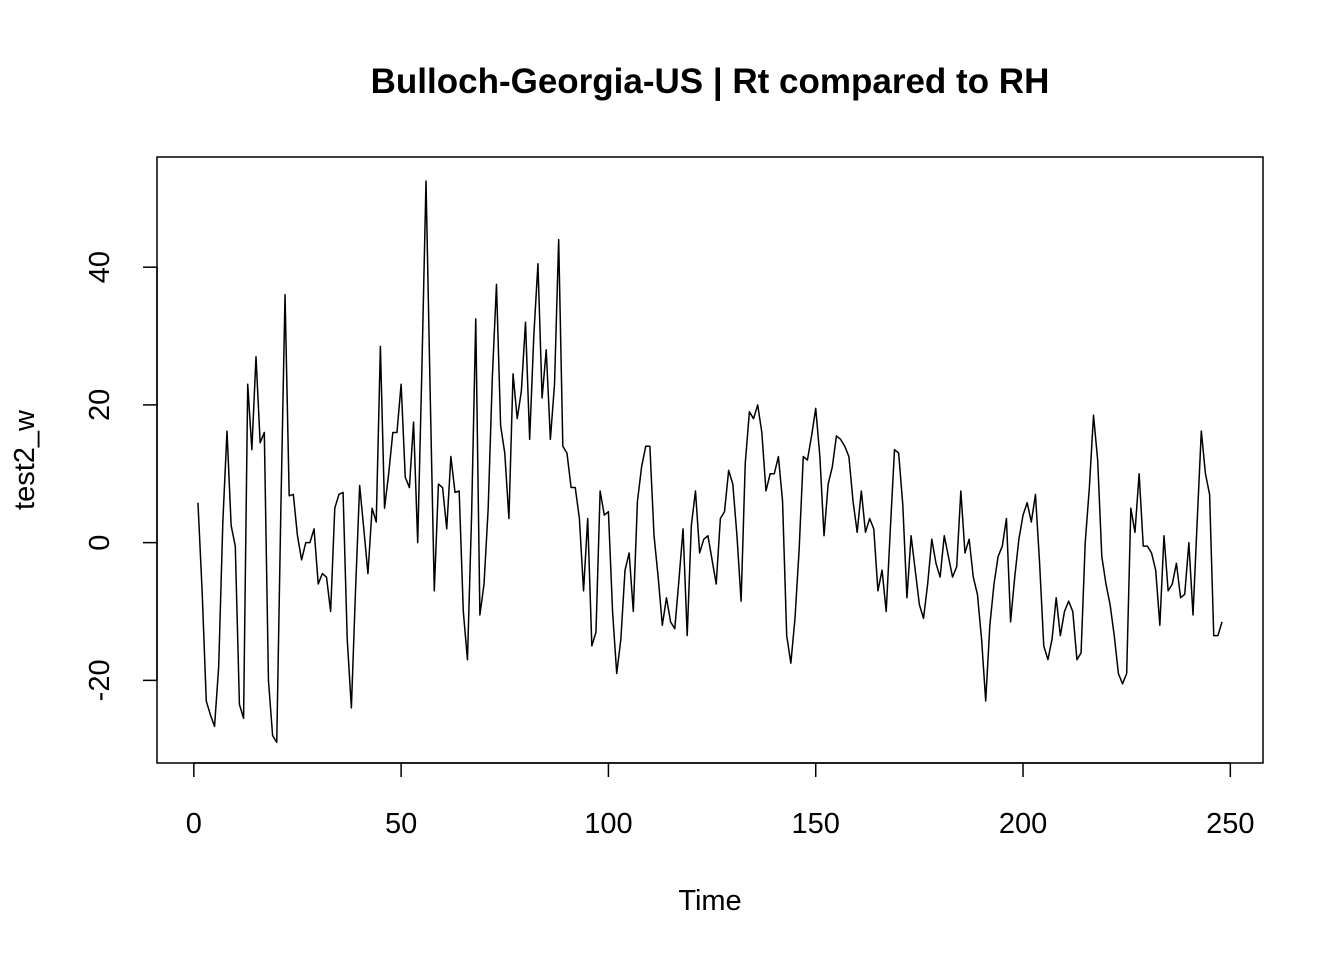 This screenshot has height=960, width=1344. Describe the element at coordinates (100, 543) in the screenshot. I see `y-tick-label: 0` at that location.